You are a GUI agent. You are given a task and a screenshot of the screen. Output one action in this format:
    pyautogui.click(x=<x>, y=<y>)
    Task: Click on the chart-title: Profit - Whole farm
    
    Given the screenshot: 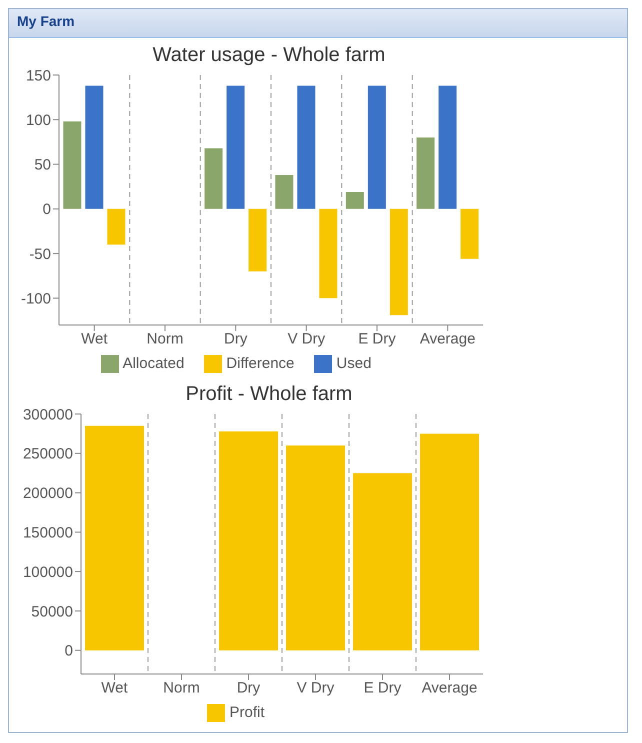 What is the action you would take?
    pyautogui.click(x=269, y=394)
    